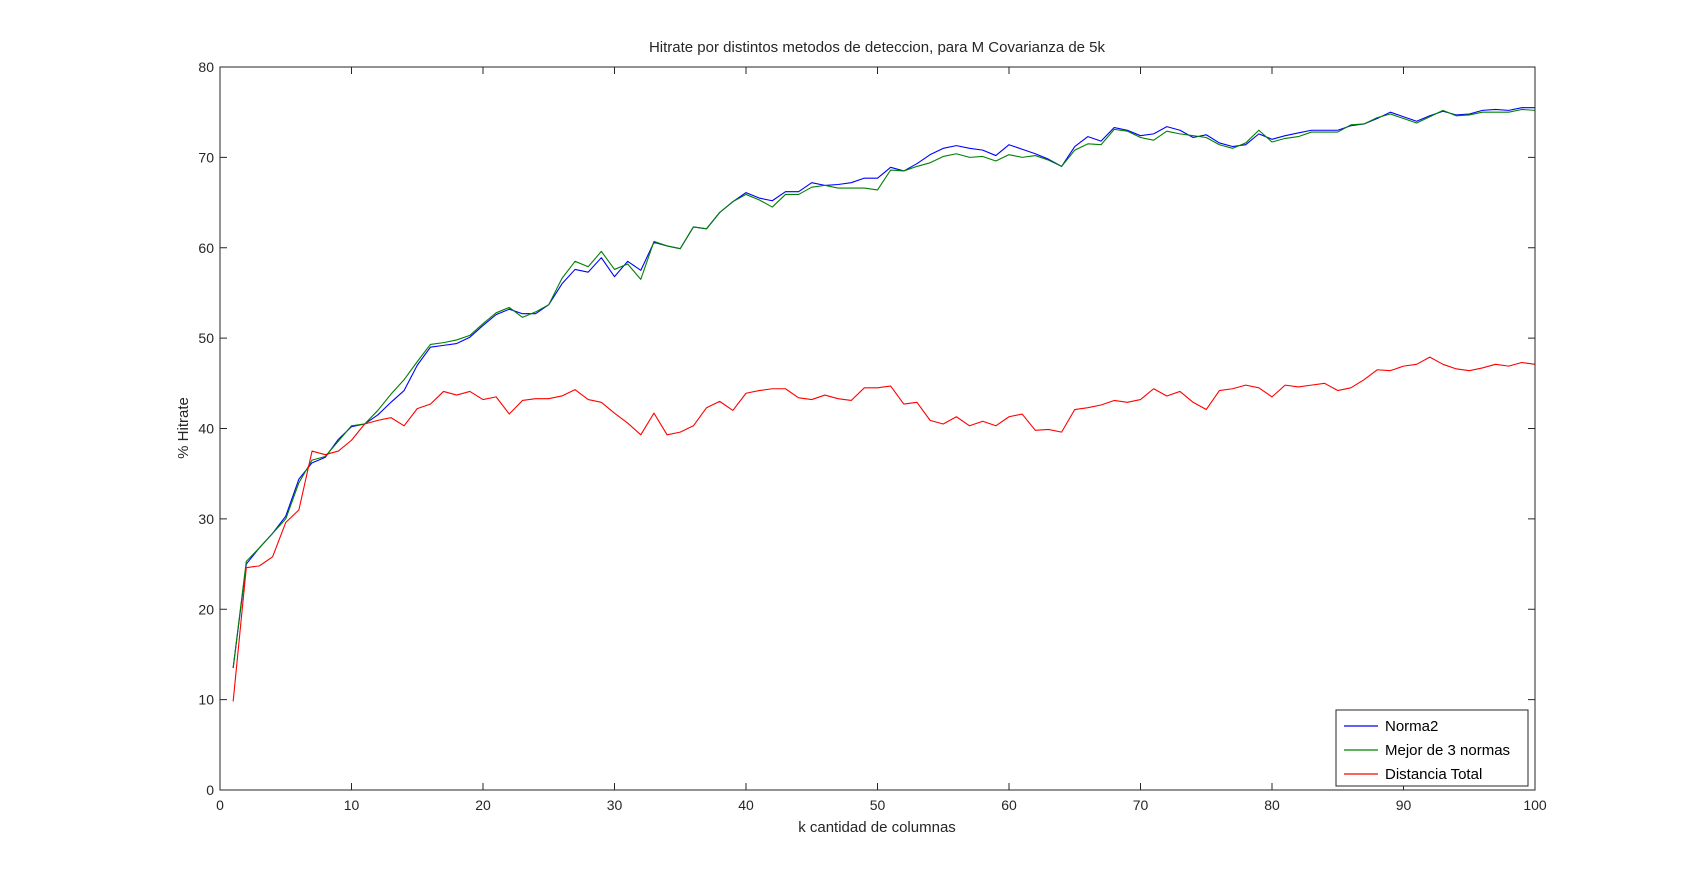  What do you see at coordinates (878, 805) in the screenshot?
I see `x-tick-label: 50` at bounding box center [878, 805].